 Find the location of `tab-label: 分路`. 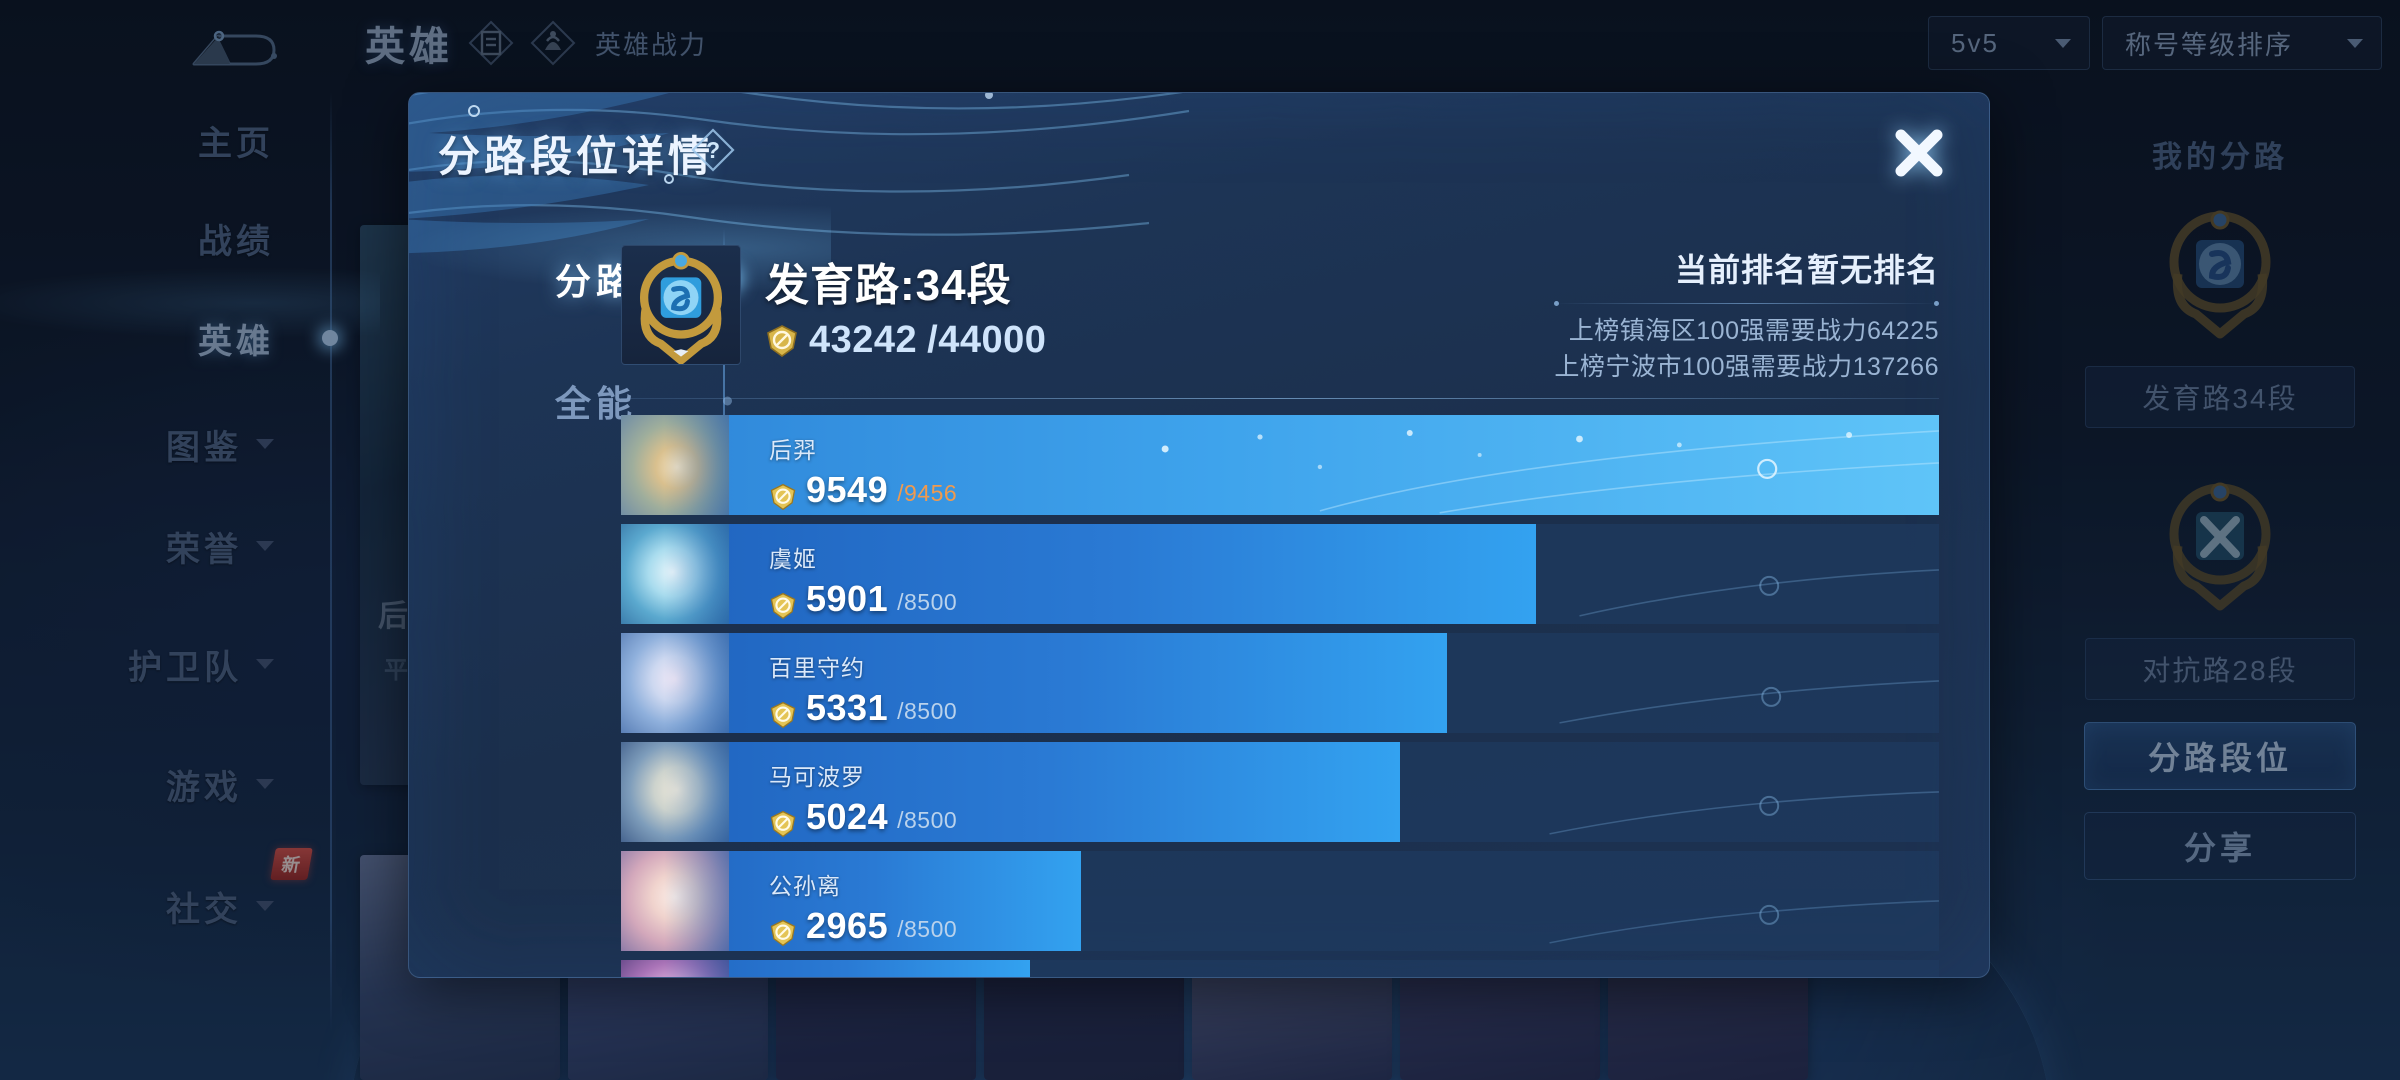

tab-label: 分路 is located at coordinates (595, 281).